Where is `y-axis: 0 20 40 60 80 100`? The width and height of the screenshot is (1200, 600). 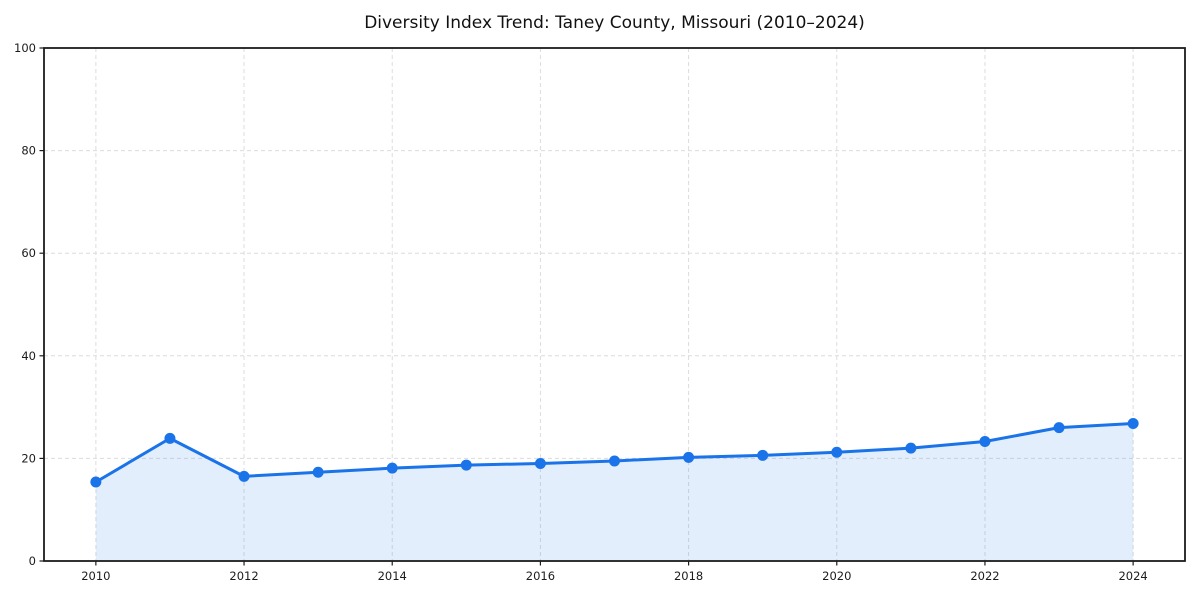
y-axis: 0 20 40 60 80 100 is located at coordinates (29, 304).